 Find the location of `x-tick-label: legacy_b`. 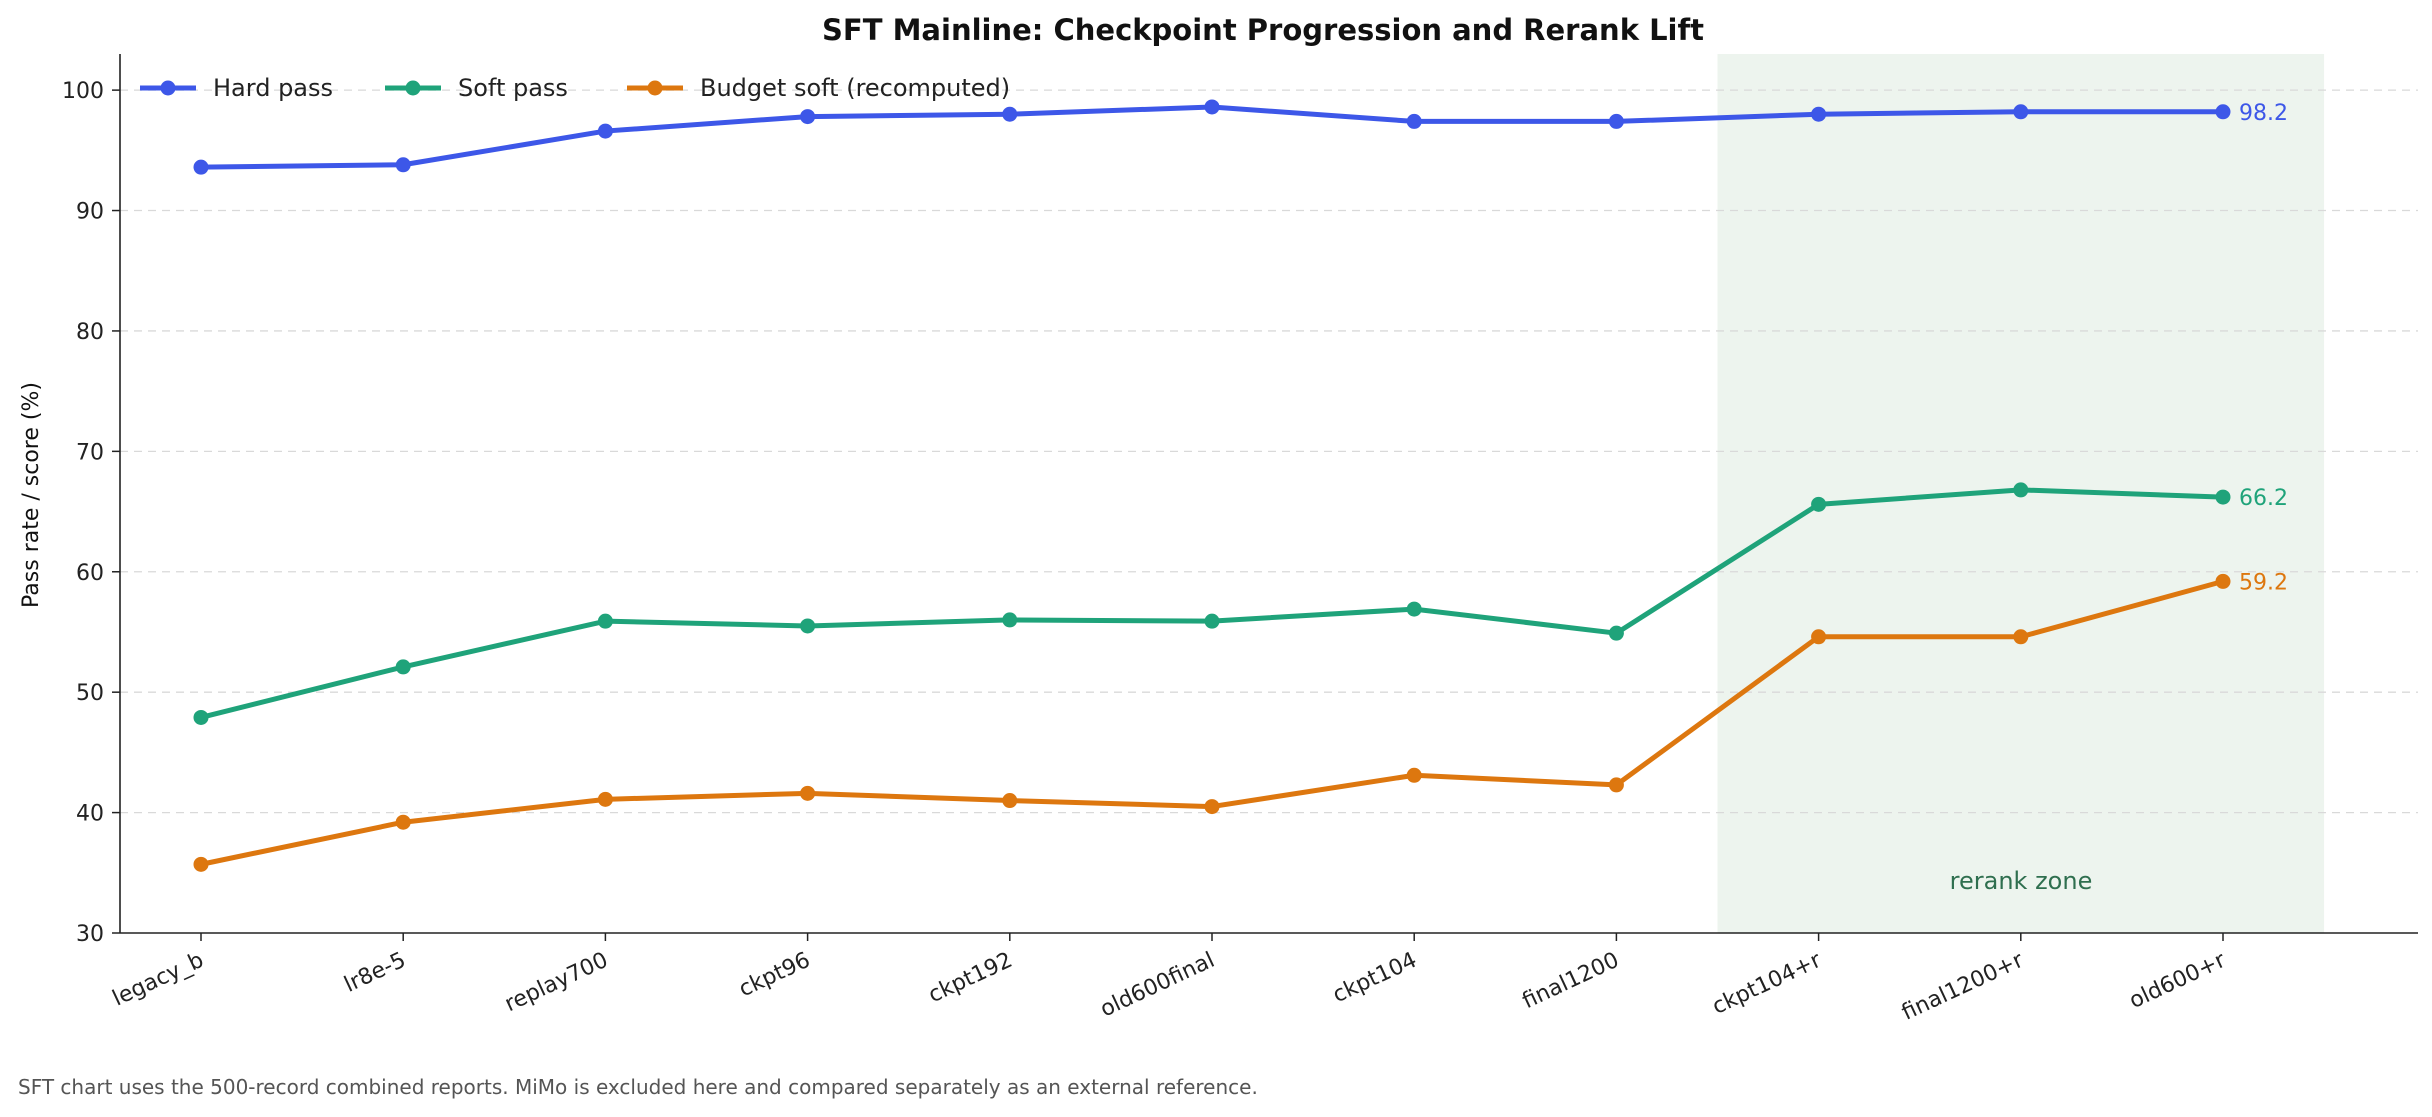

x-tick-label: legacy_b is located at coordinates (158, 980).